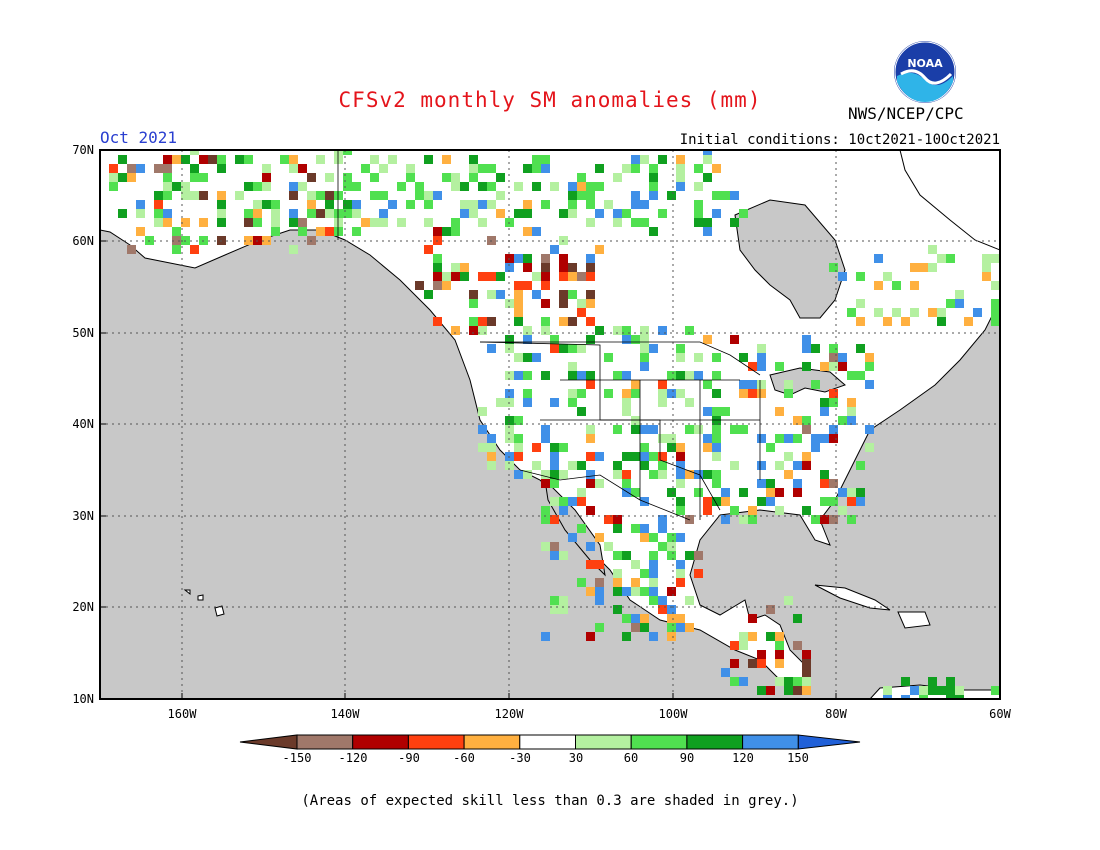  I want to click on noaa-logo-icon: NOAA, so click(925, 72).